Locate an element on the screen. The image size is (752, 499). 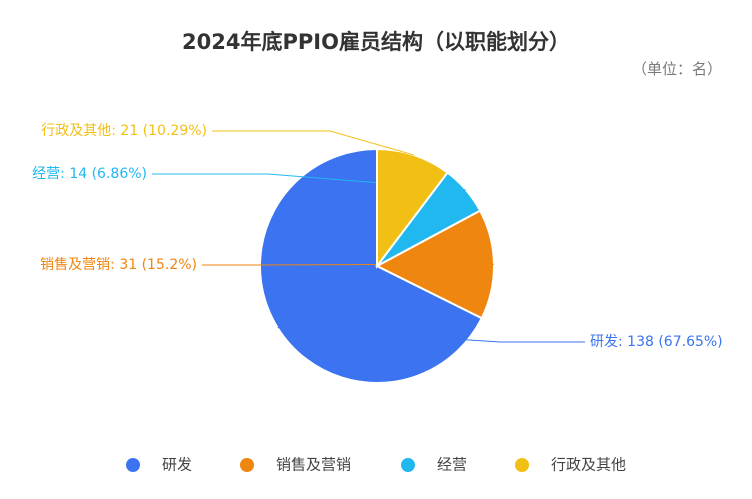
legend-label-1: 研发 is located at coordinates (177, 465).